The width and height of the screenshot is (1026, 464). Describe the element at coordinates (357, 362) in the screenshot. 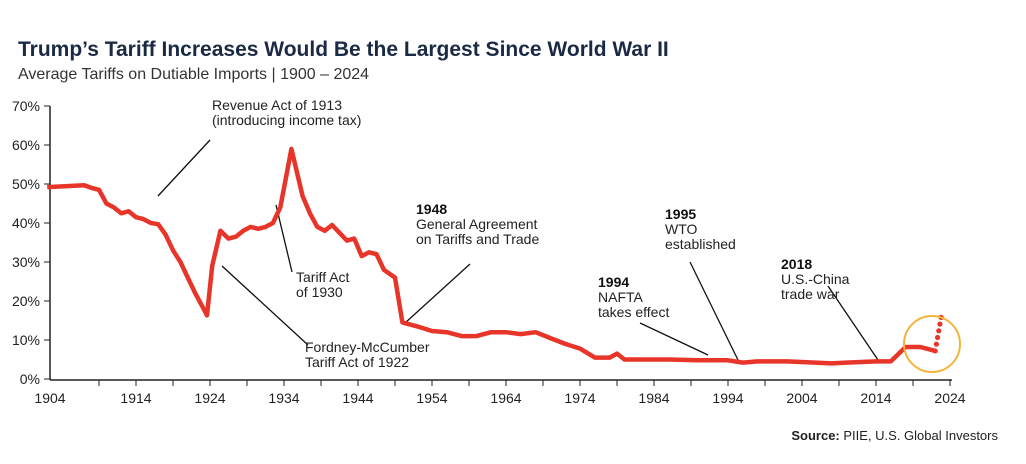

I see `annotation-text: Tariff Act of 1922` at that location.